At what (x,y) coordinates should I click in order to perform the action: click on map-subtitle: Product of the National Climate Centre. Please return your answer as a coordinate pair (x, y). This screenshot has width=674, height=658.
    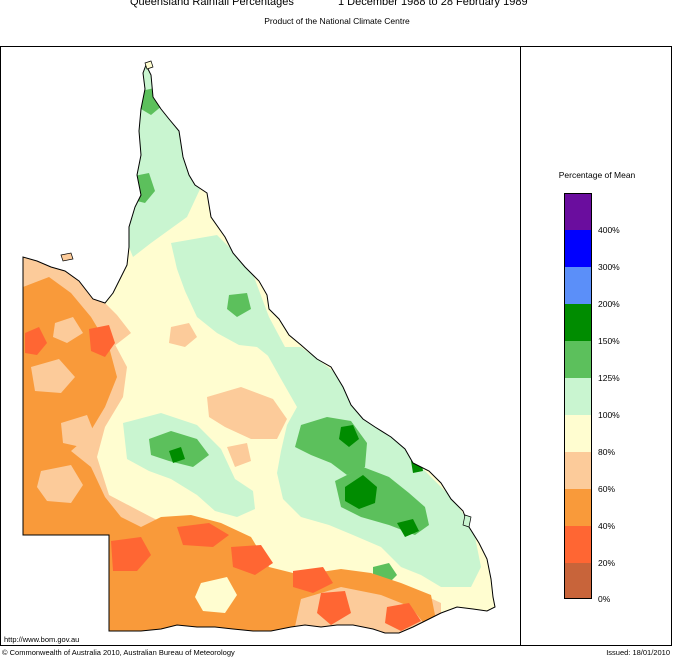
    Looking at the image, I should click on (337, 21).